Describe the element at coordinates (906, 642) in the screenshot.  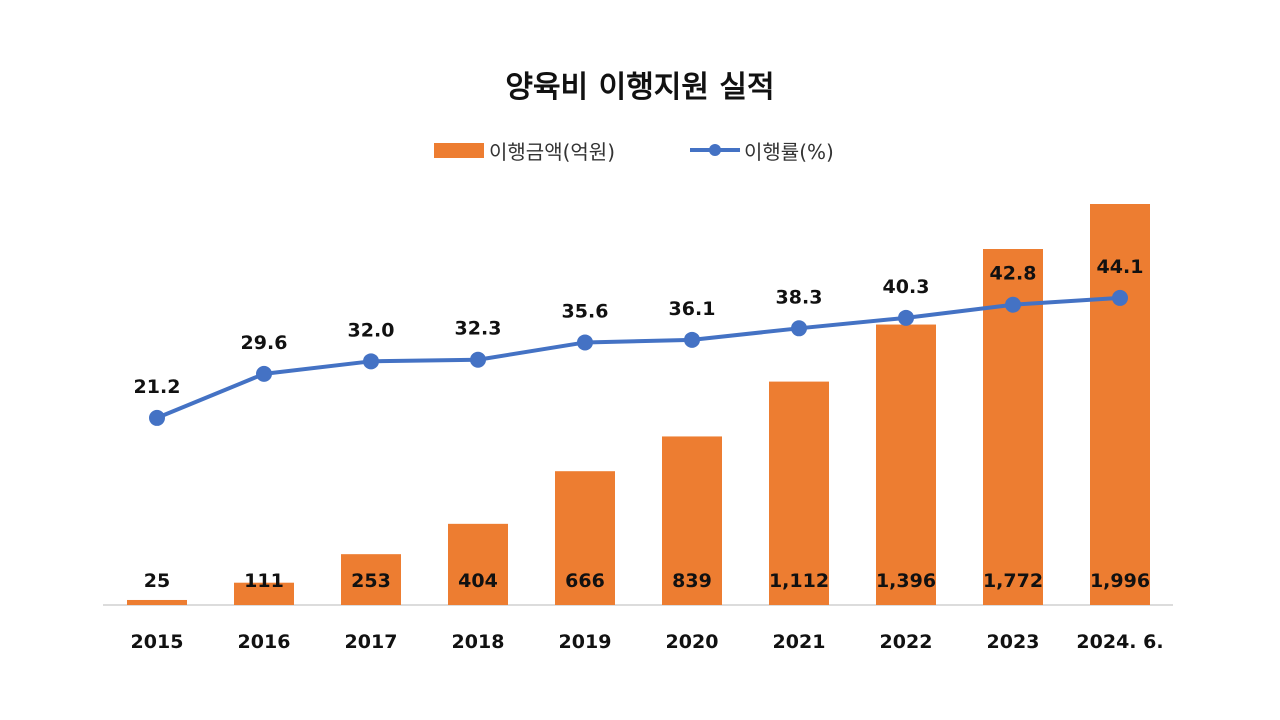
I see `x-tick-2022: 2022` at that location.